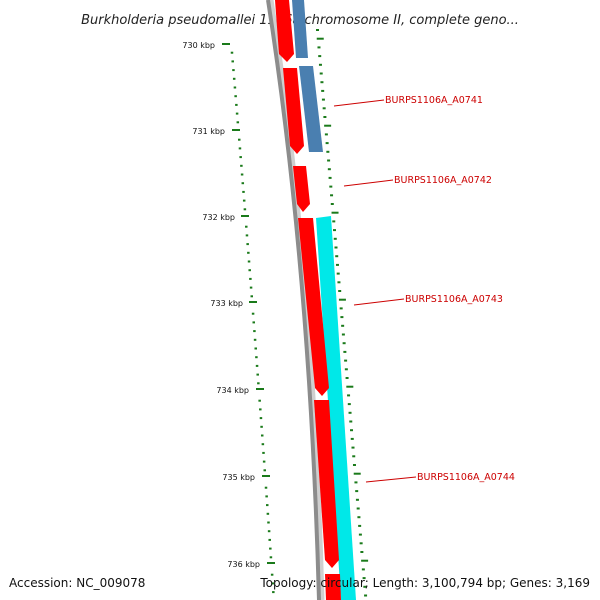  Describe the element at coordinates (238, 477) in the screenshot. I see `tick-label-735: 735 kbp` at that location.